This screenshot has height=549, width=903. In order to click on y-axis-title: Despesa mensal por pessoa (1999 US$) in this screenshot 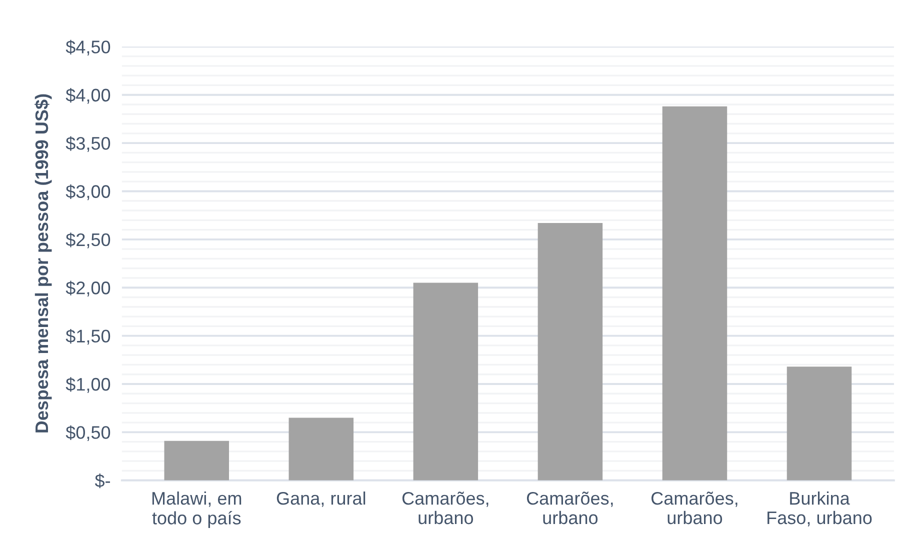, I will do `click(43, 263)`.